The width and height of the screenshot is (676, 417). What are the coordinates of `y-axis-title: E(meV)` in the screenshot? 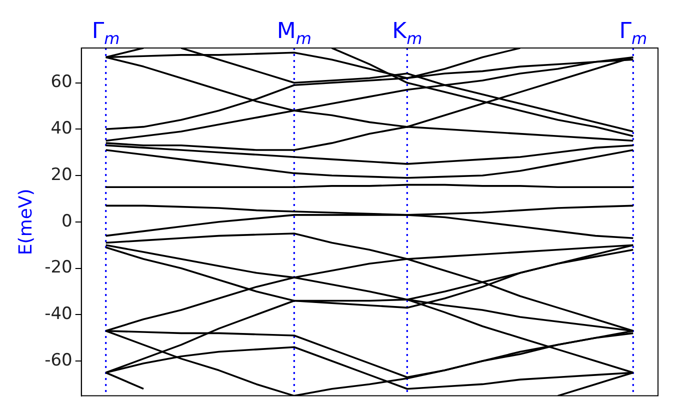 It's located at (25, 222).